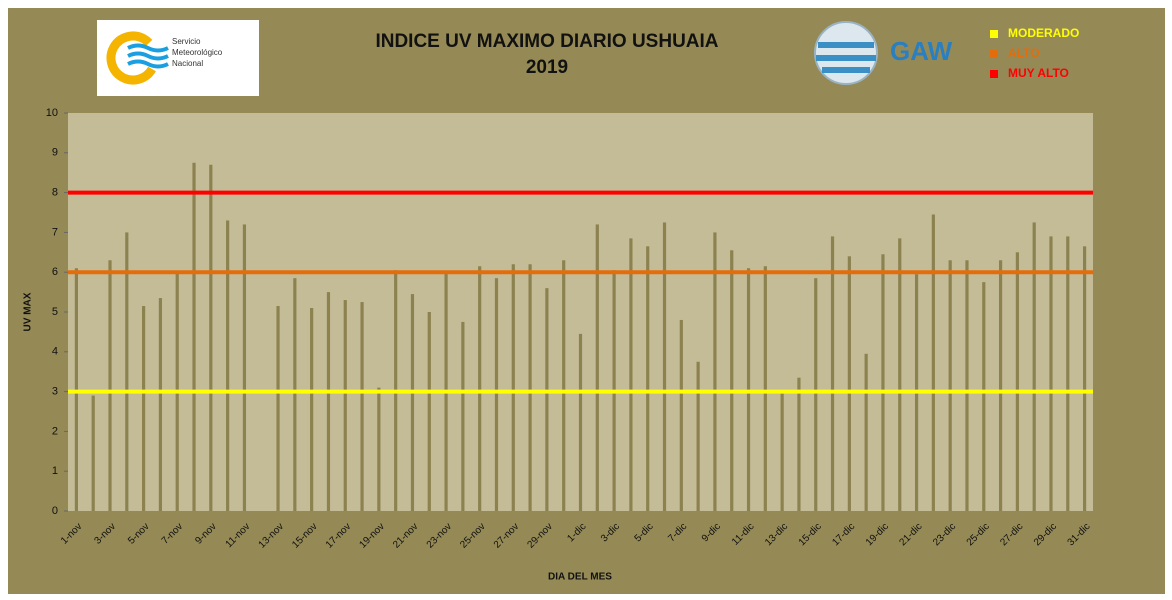 The image size is (1172, 600). I want to click on y-tick-label: 6, so click(55, 272).